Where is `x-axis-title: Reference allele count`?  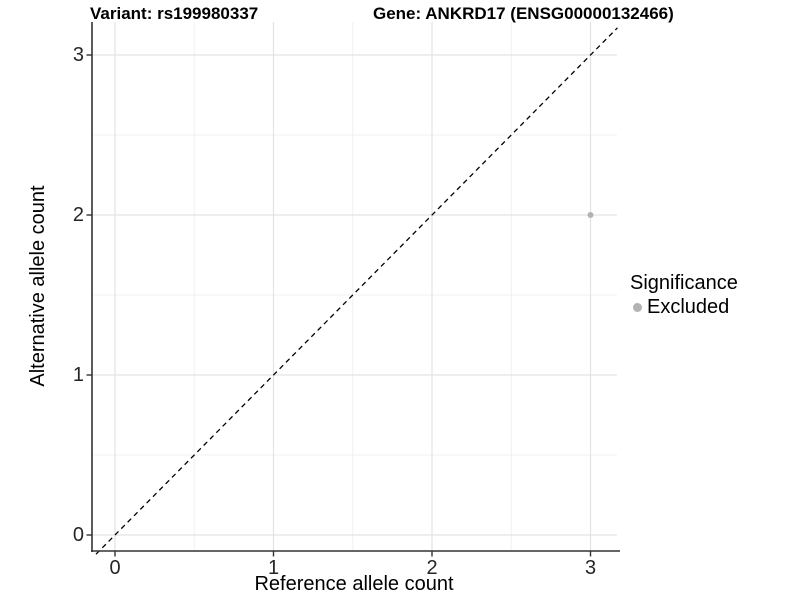 x-axis-title: Reference allele count is located at coordinates (354, 584).